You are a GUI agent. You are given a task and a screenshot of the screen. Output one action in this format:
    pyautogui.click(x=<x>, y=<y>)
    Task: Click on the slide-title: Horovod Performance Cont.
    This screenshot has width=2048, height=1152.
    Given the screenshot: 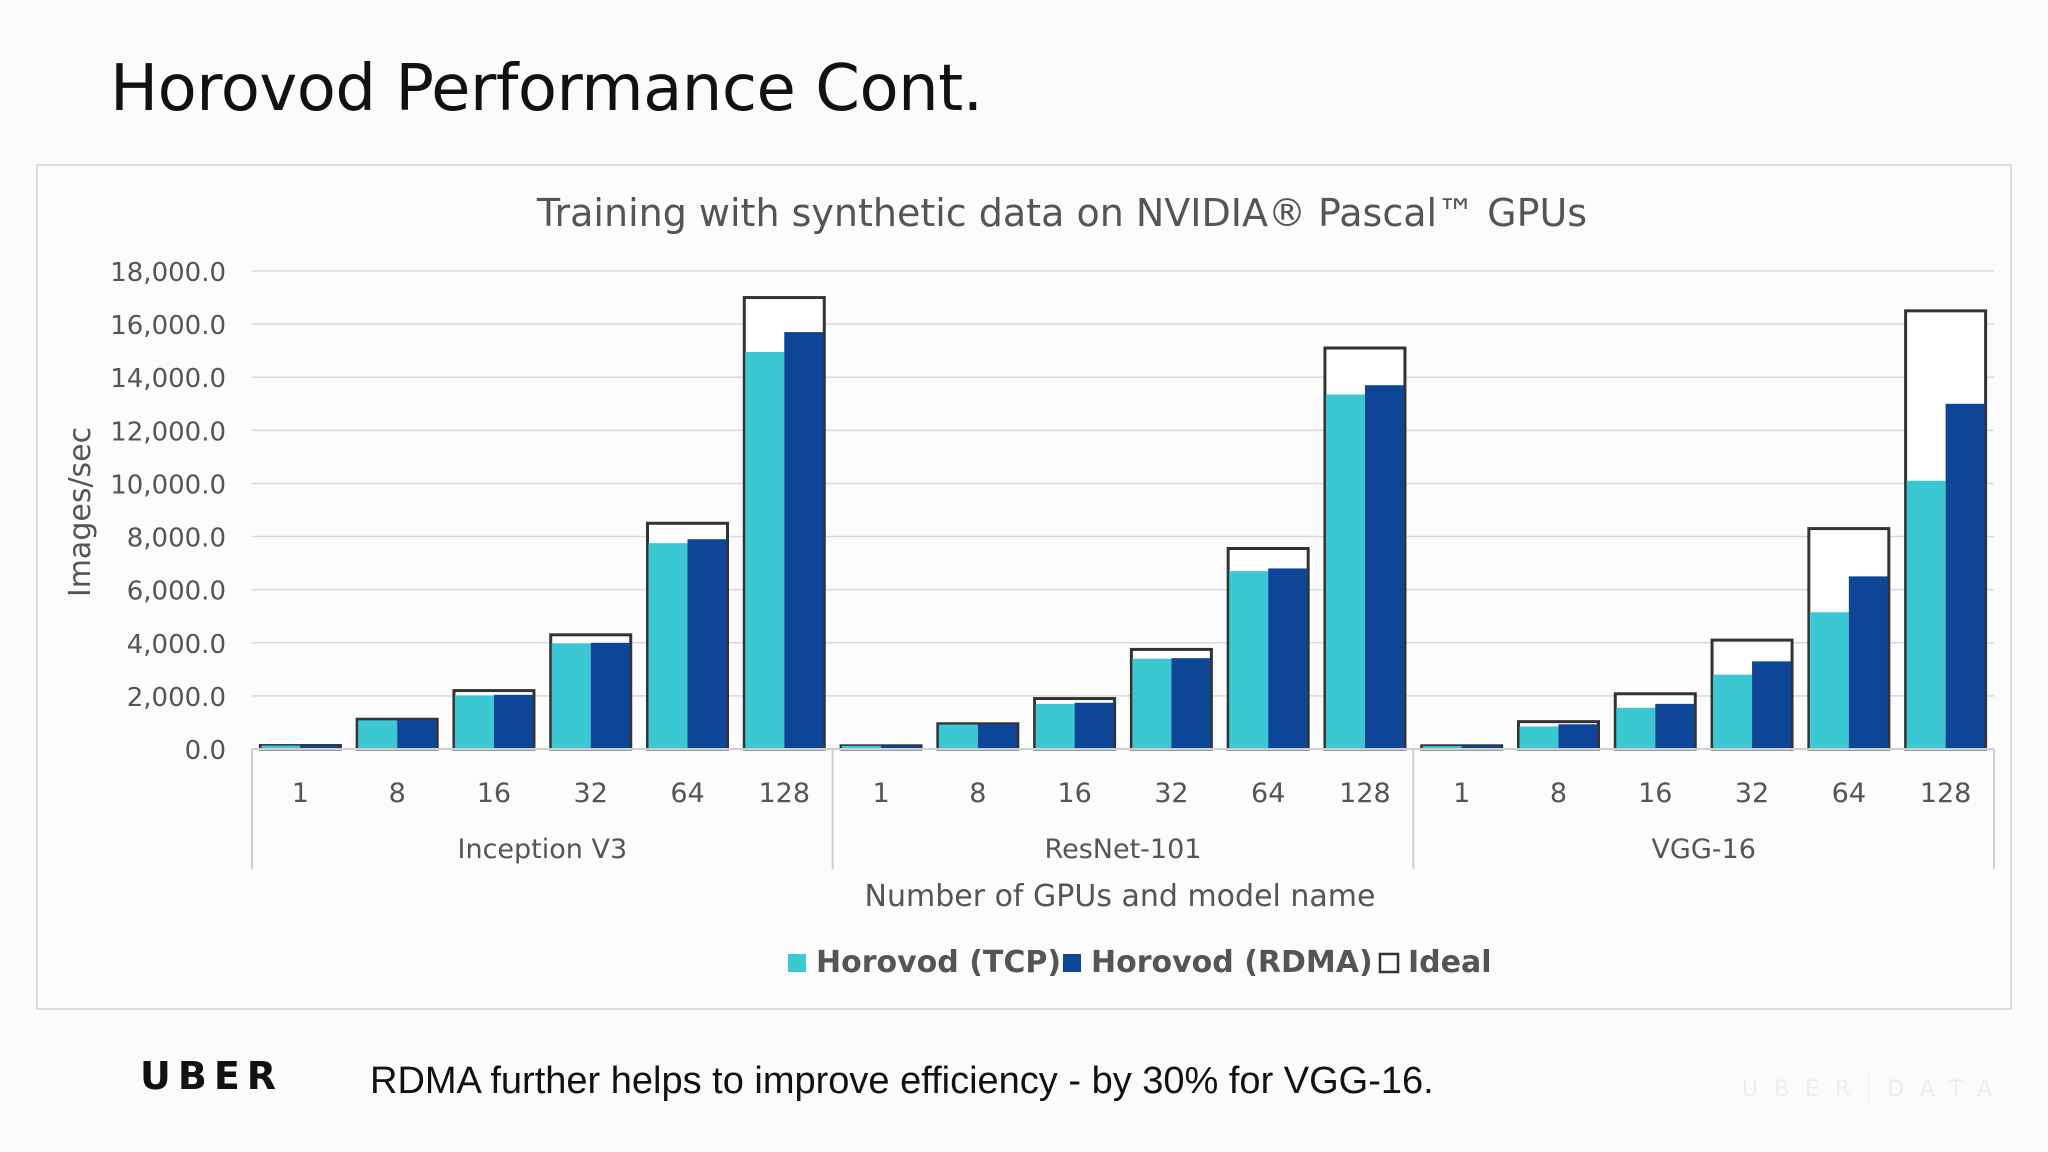 What is the action you would take?
    pyautogui.click(x=546, y=89)
    